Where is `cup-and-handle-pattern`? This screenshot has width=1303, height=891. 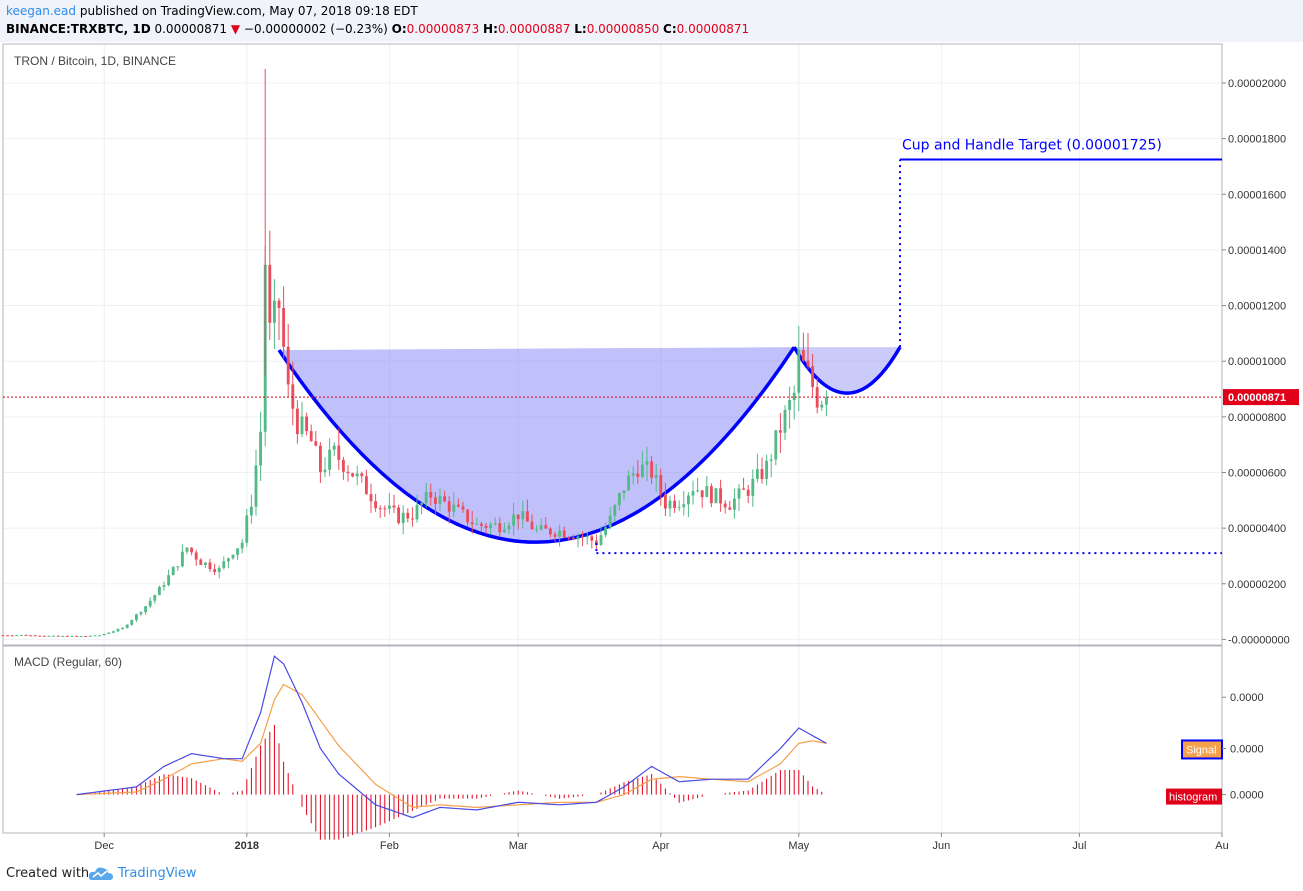
cup-and-handle-pattern is located at coordinates (589, 445).